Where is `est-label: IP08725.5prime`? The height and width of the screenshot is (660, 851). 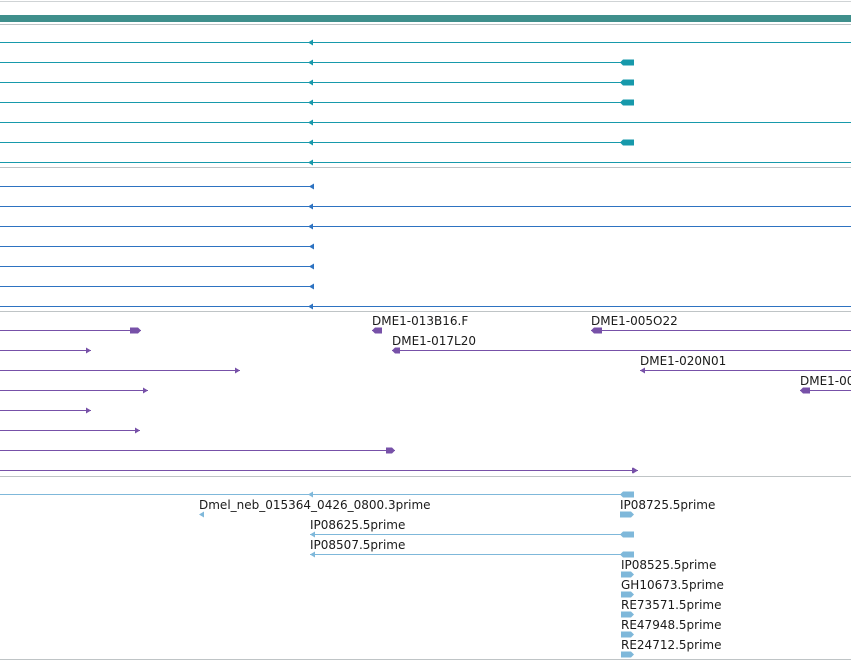
est-label: IP08725.5prime is located at coordinates (667, 505).